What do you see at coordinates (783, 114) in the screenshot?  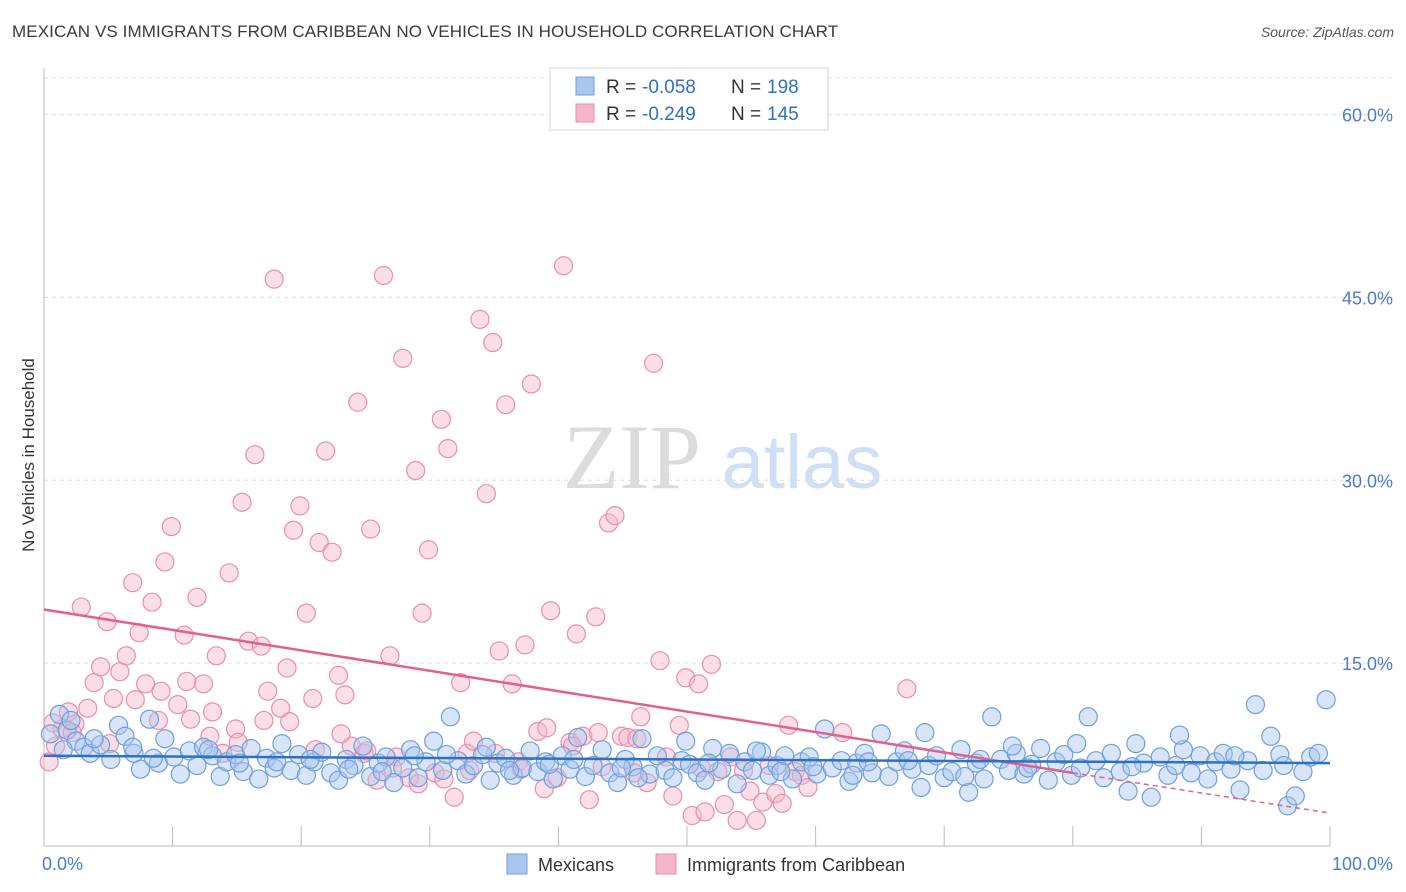 I see `legend-n-value-2: 145` at bounding box center [783, 114].